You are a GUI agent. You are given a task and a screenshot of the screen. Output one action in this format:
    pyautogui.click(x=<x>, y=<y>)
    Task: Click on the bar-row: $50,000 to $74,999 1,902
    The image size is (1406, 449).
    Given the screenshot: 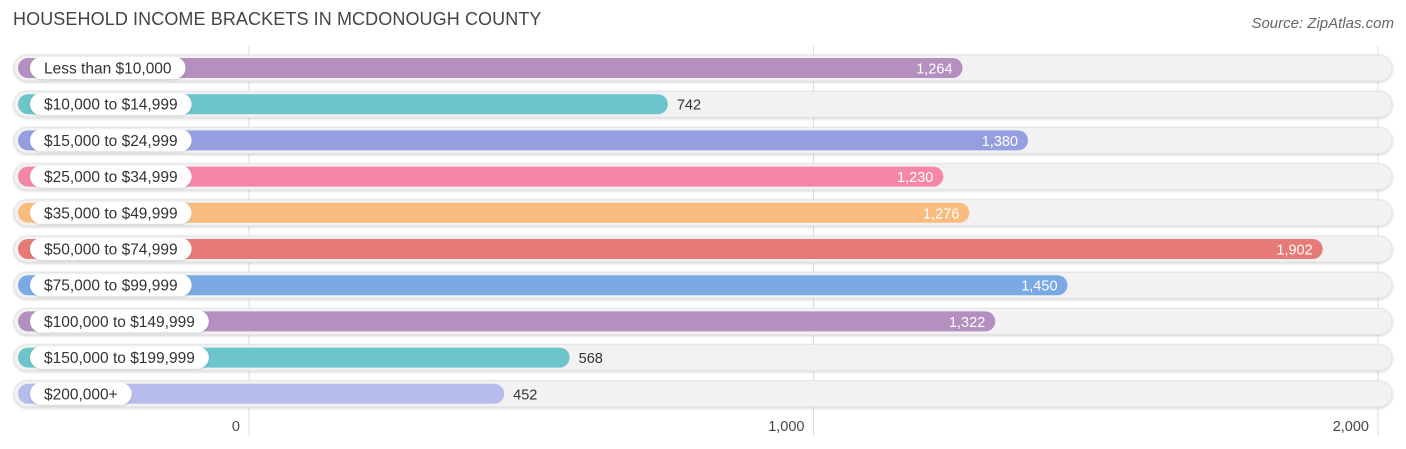 What is the action you would take?
    pyautogui.click(x=703, y=249)
    